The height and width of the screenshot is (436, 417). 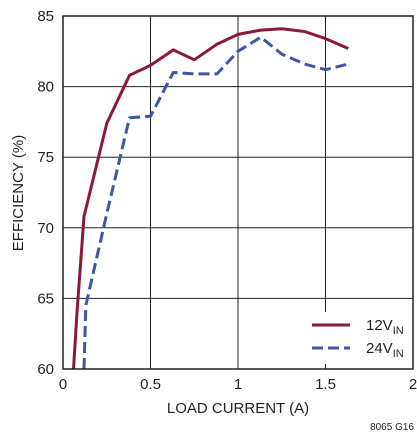 I want to click on x-tick-label: 1, so click(x=238, y=384).